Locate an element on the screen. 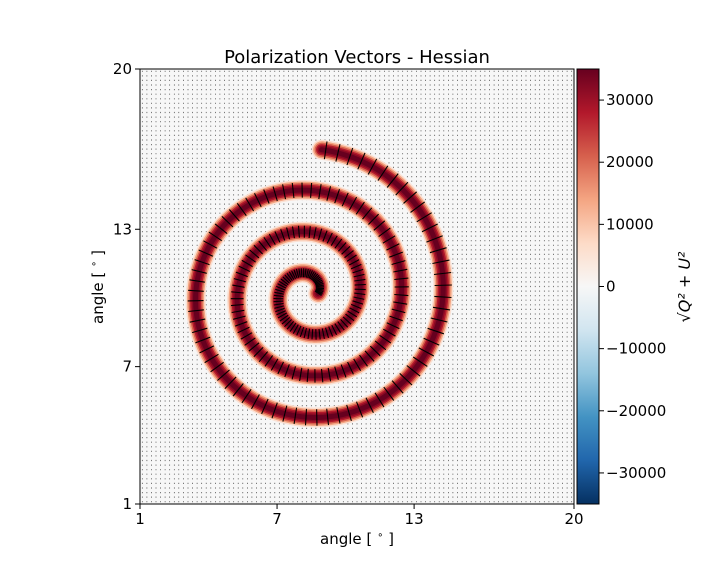 This screenshot has height=576, width=720. y-axis: 1 7 13 20 is located at coordinates (126, 286).